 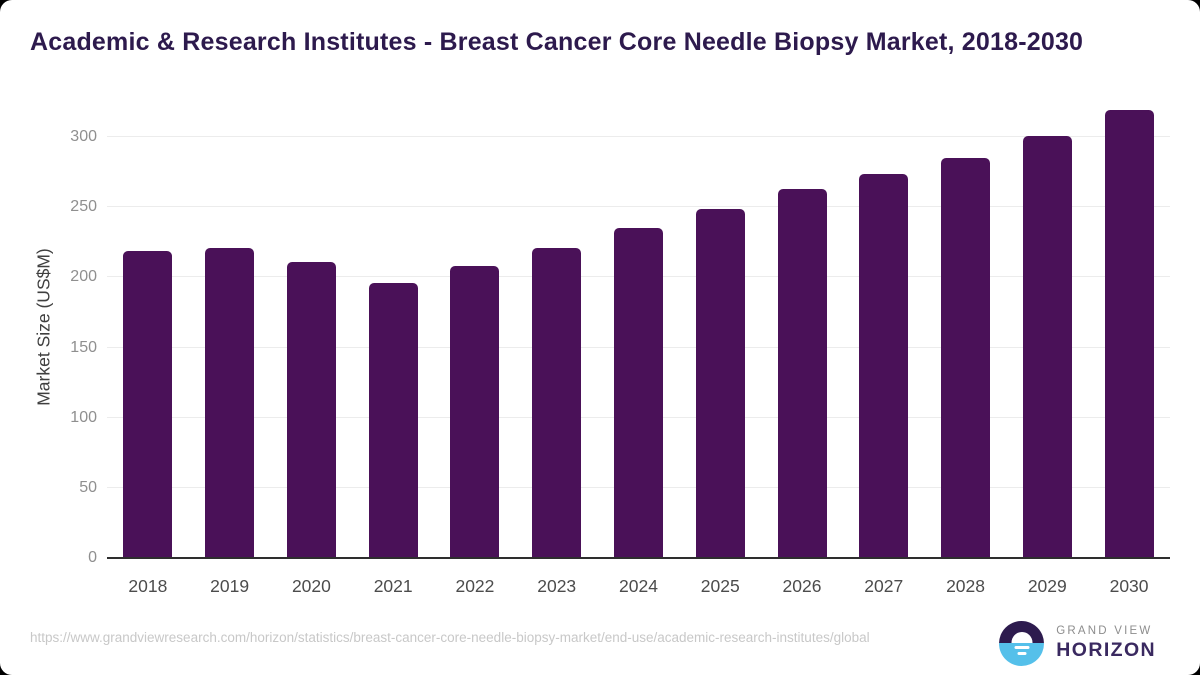 What do you see at coordinates (638, 393) in the screenshot?
I see `bar-2024` at bounding box center [638, 393].